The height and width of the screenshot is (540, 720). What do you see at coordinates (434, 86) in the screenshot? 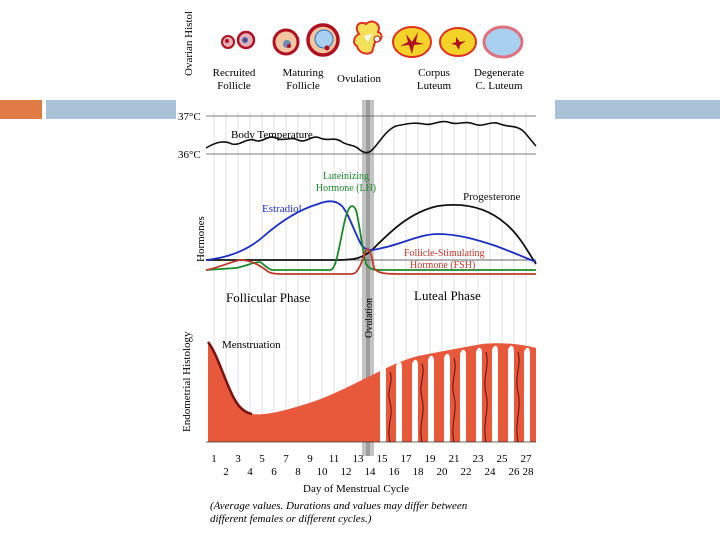
I see `svg-text: Luteum` at bounding box center [434, 86].